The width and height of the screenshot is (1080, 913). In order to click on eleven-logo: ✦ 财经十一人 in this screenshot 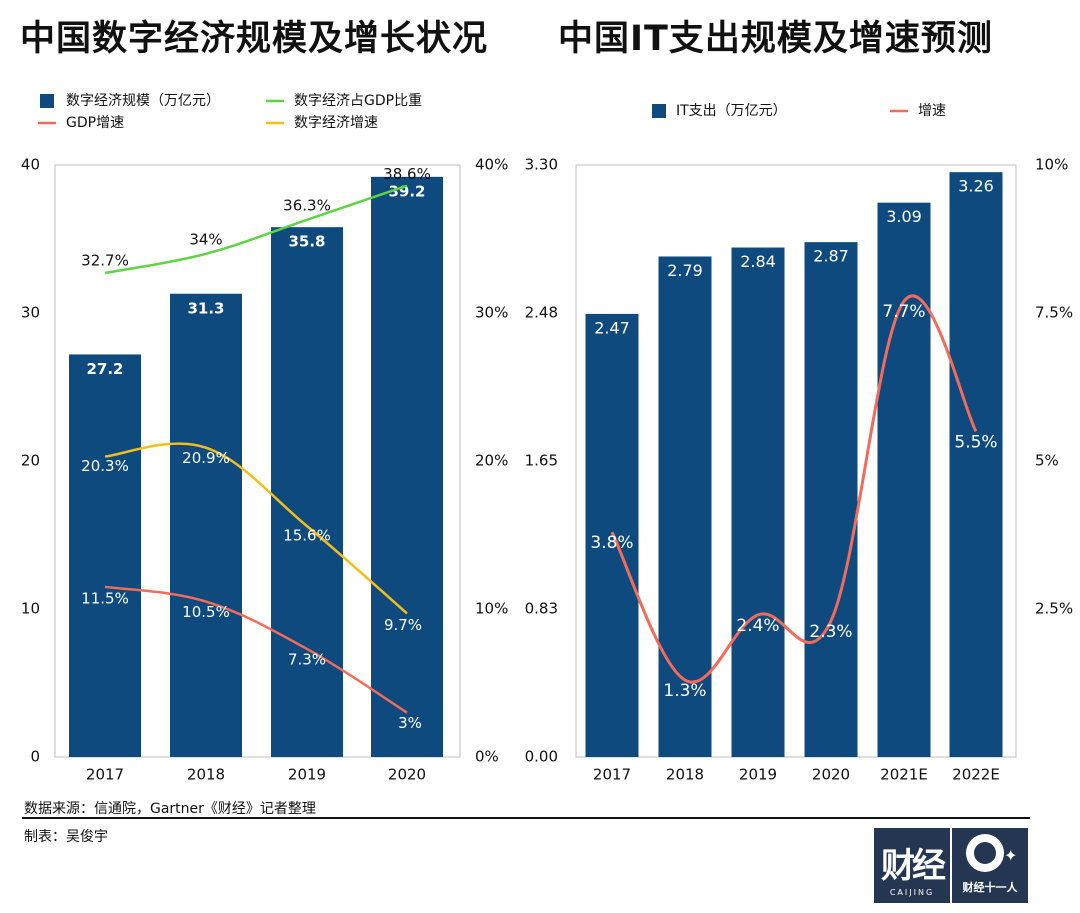, I will do `click(990, 865)`.